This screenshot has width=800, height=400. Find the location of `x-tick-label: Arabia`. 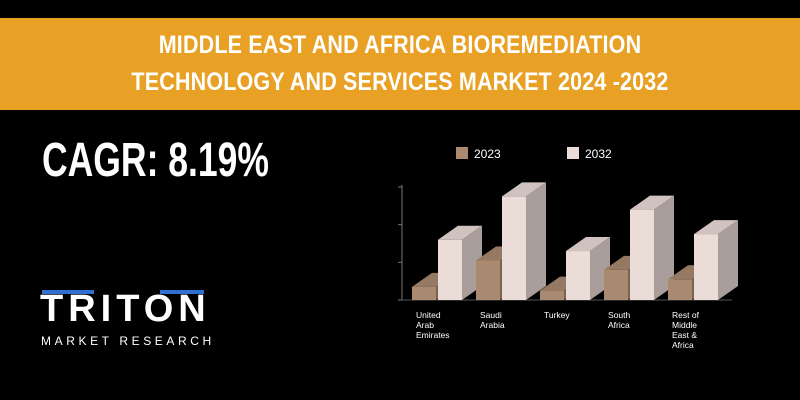

x-tick-label: Arabia is located at coordinates (492, 325).